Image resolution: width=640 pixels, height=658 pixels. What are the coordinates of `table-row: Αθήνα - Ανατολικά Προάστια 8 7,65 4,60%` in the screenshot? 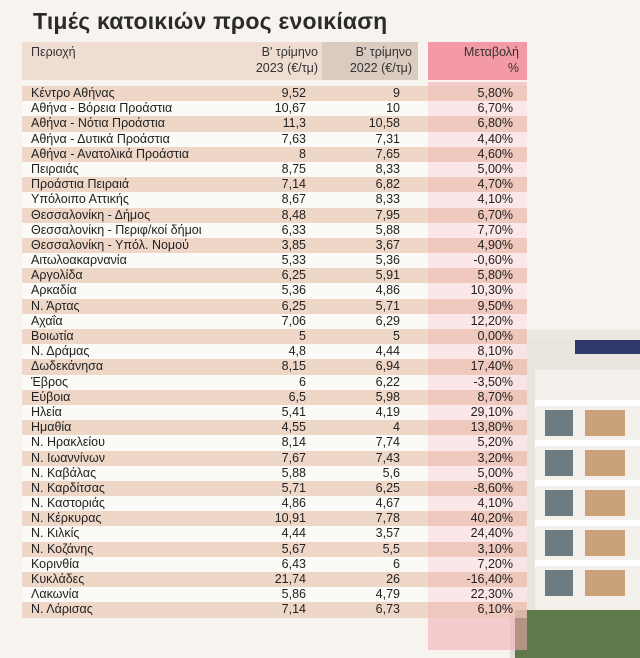 It's located at (274, 154).